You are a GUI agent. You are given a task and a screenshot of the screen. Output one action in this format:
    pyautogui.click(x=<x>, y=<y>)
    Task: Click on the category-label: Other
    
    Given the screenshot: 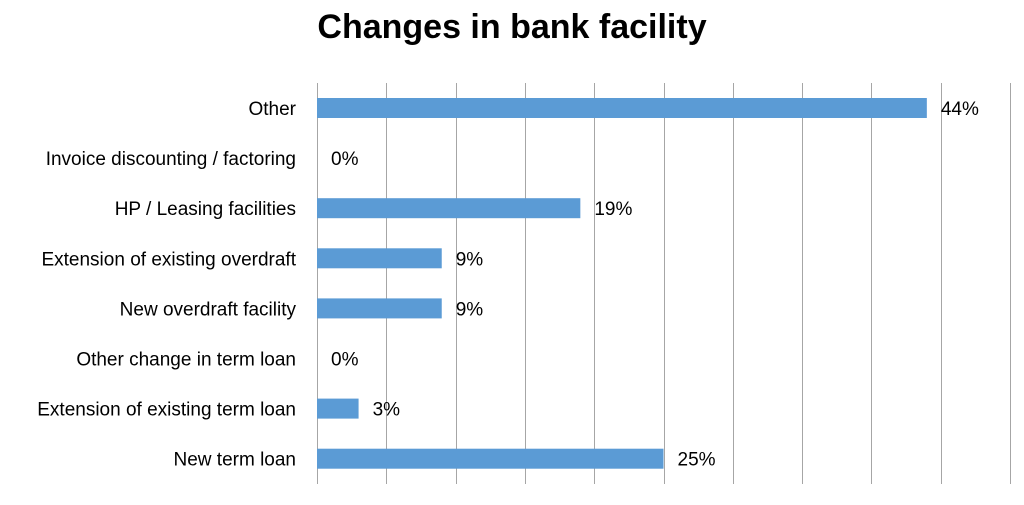 What is the action you would take?
    pyautogui.click(x=272, y=109)
    